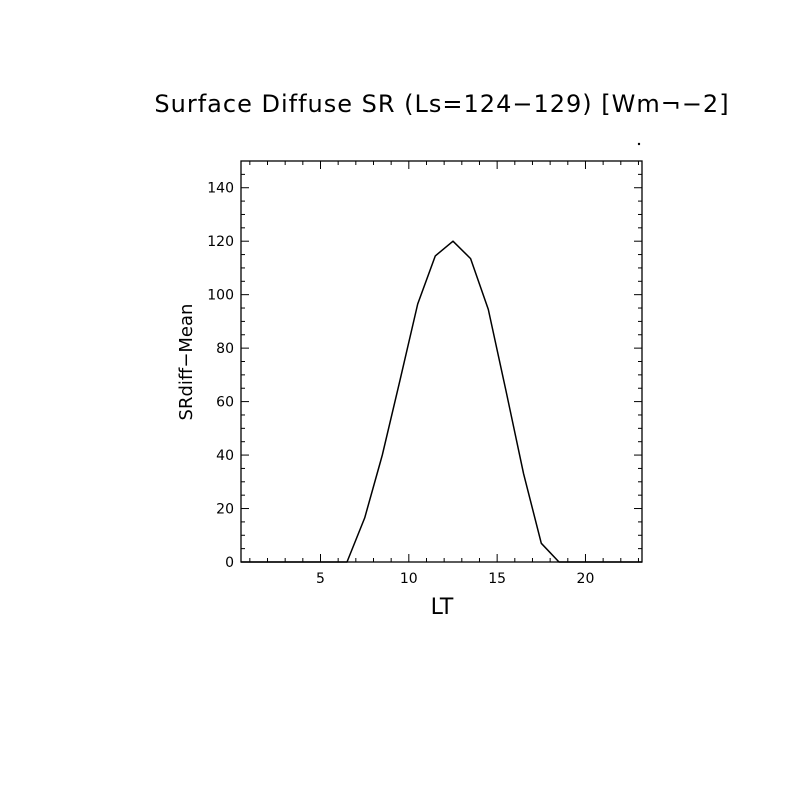 This screenshot has width=804, height=804. I want to click on x-axis-label: LT, so click(442, 607).